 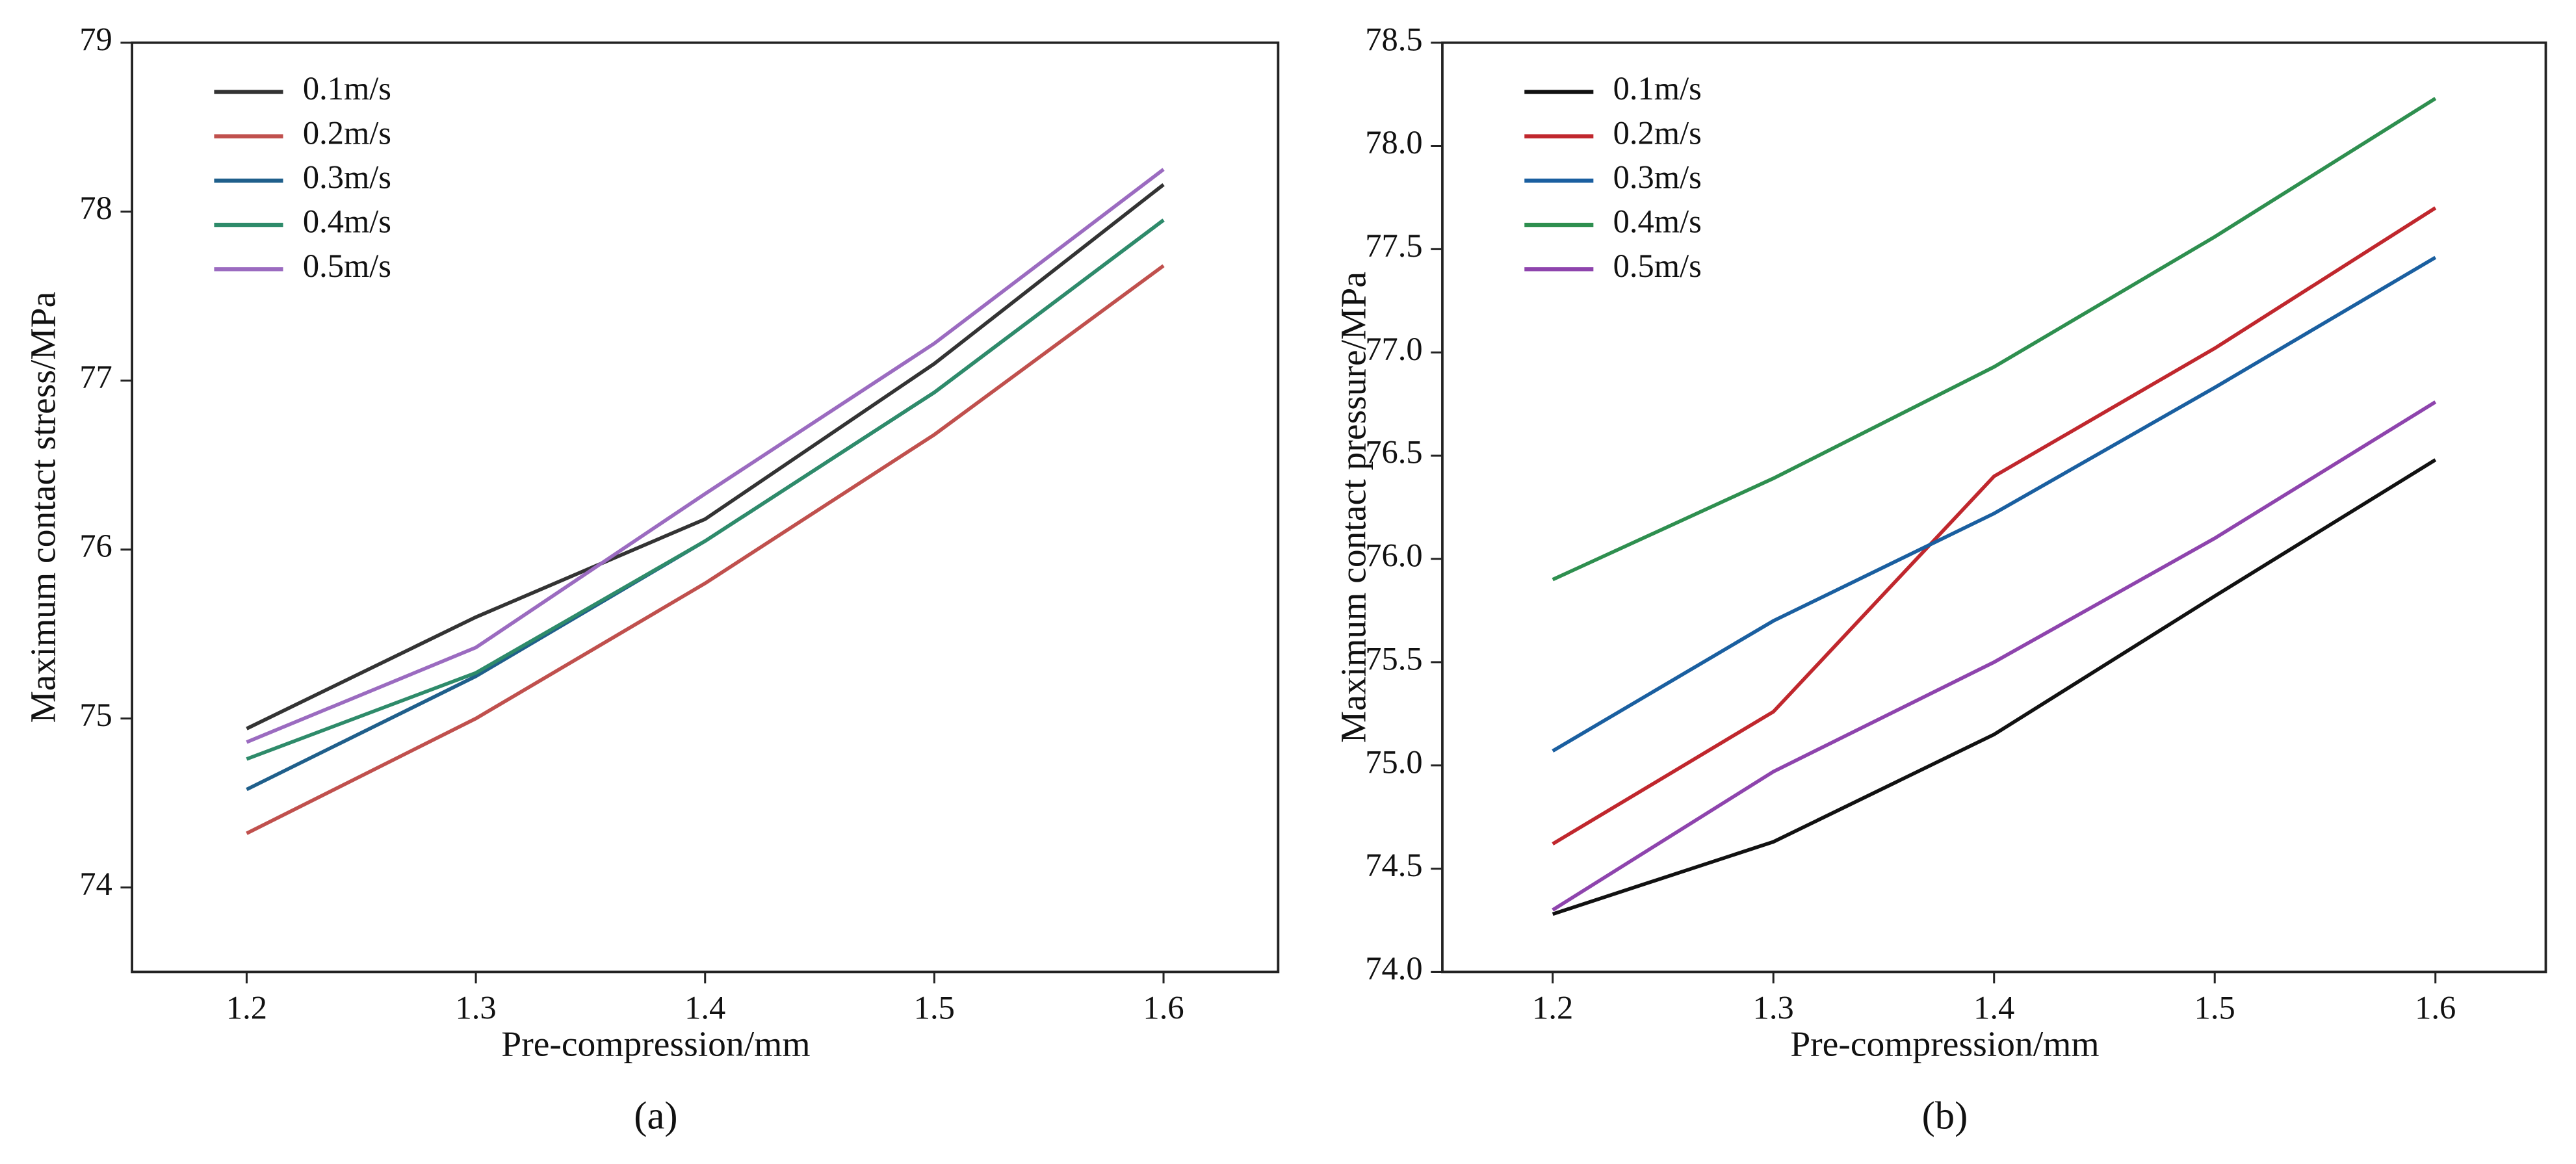 I want to click on y-tick-label: 78, so click(x=95, y=208).